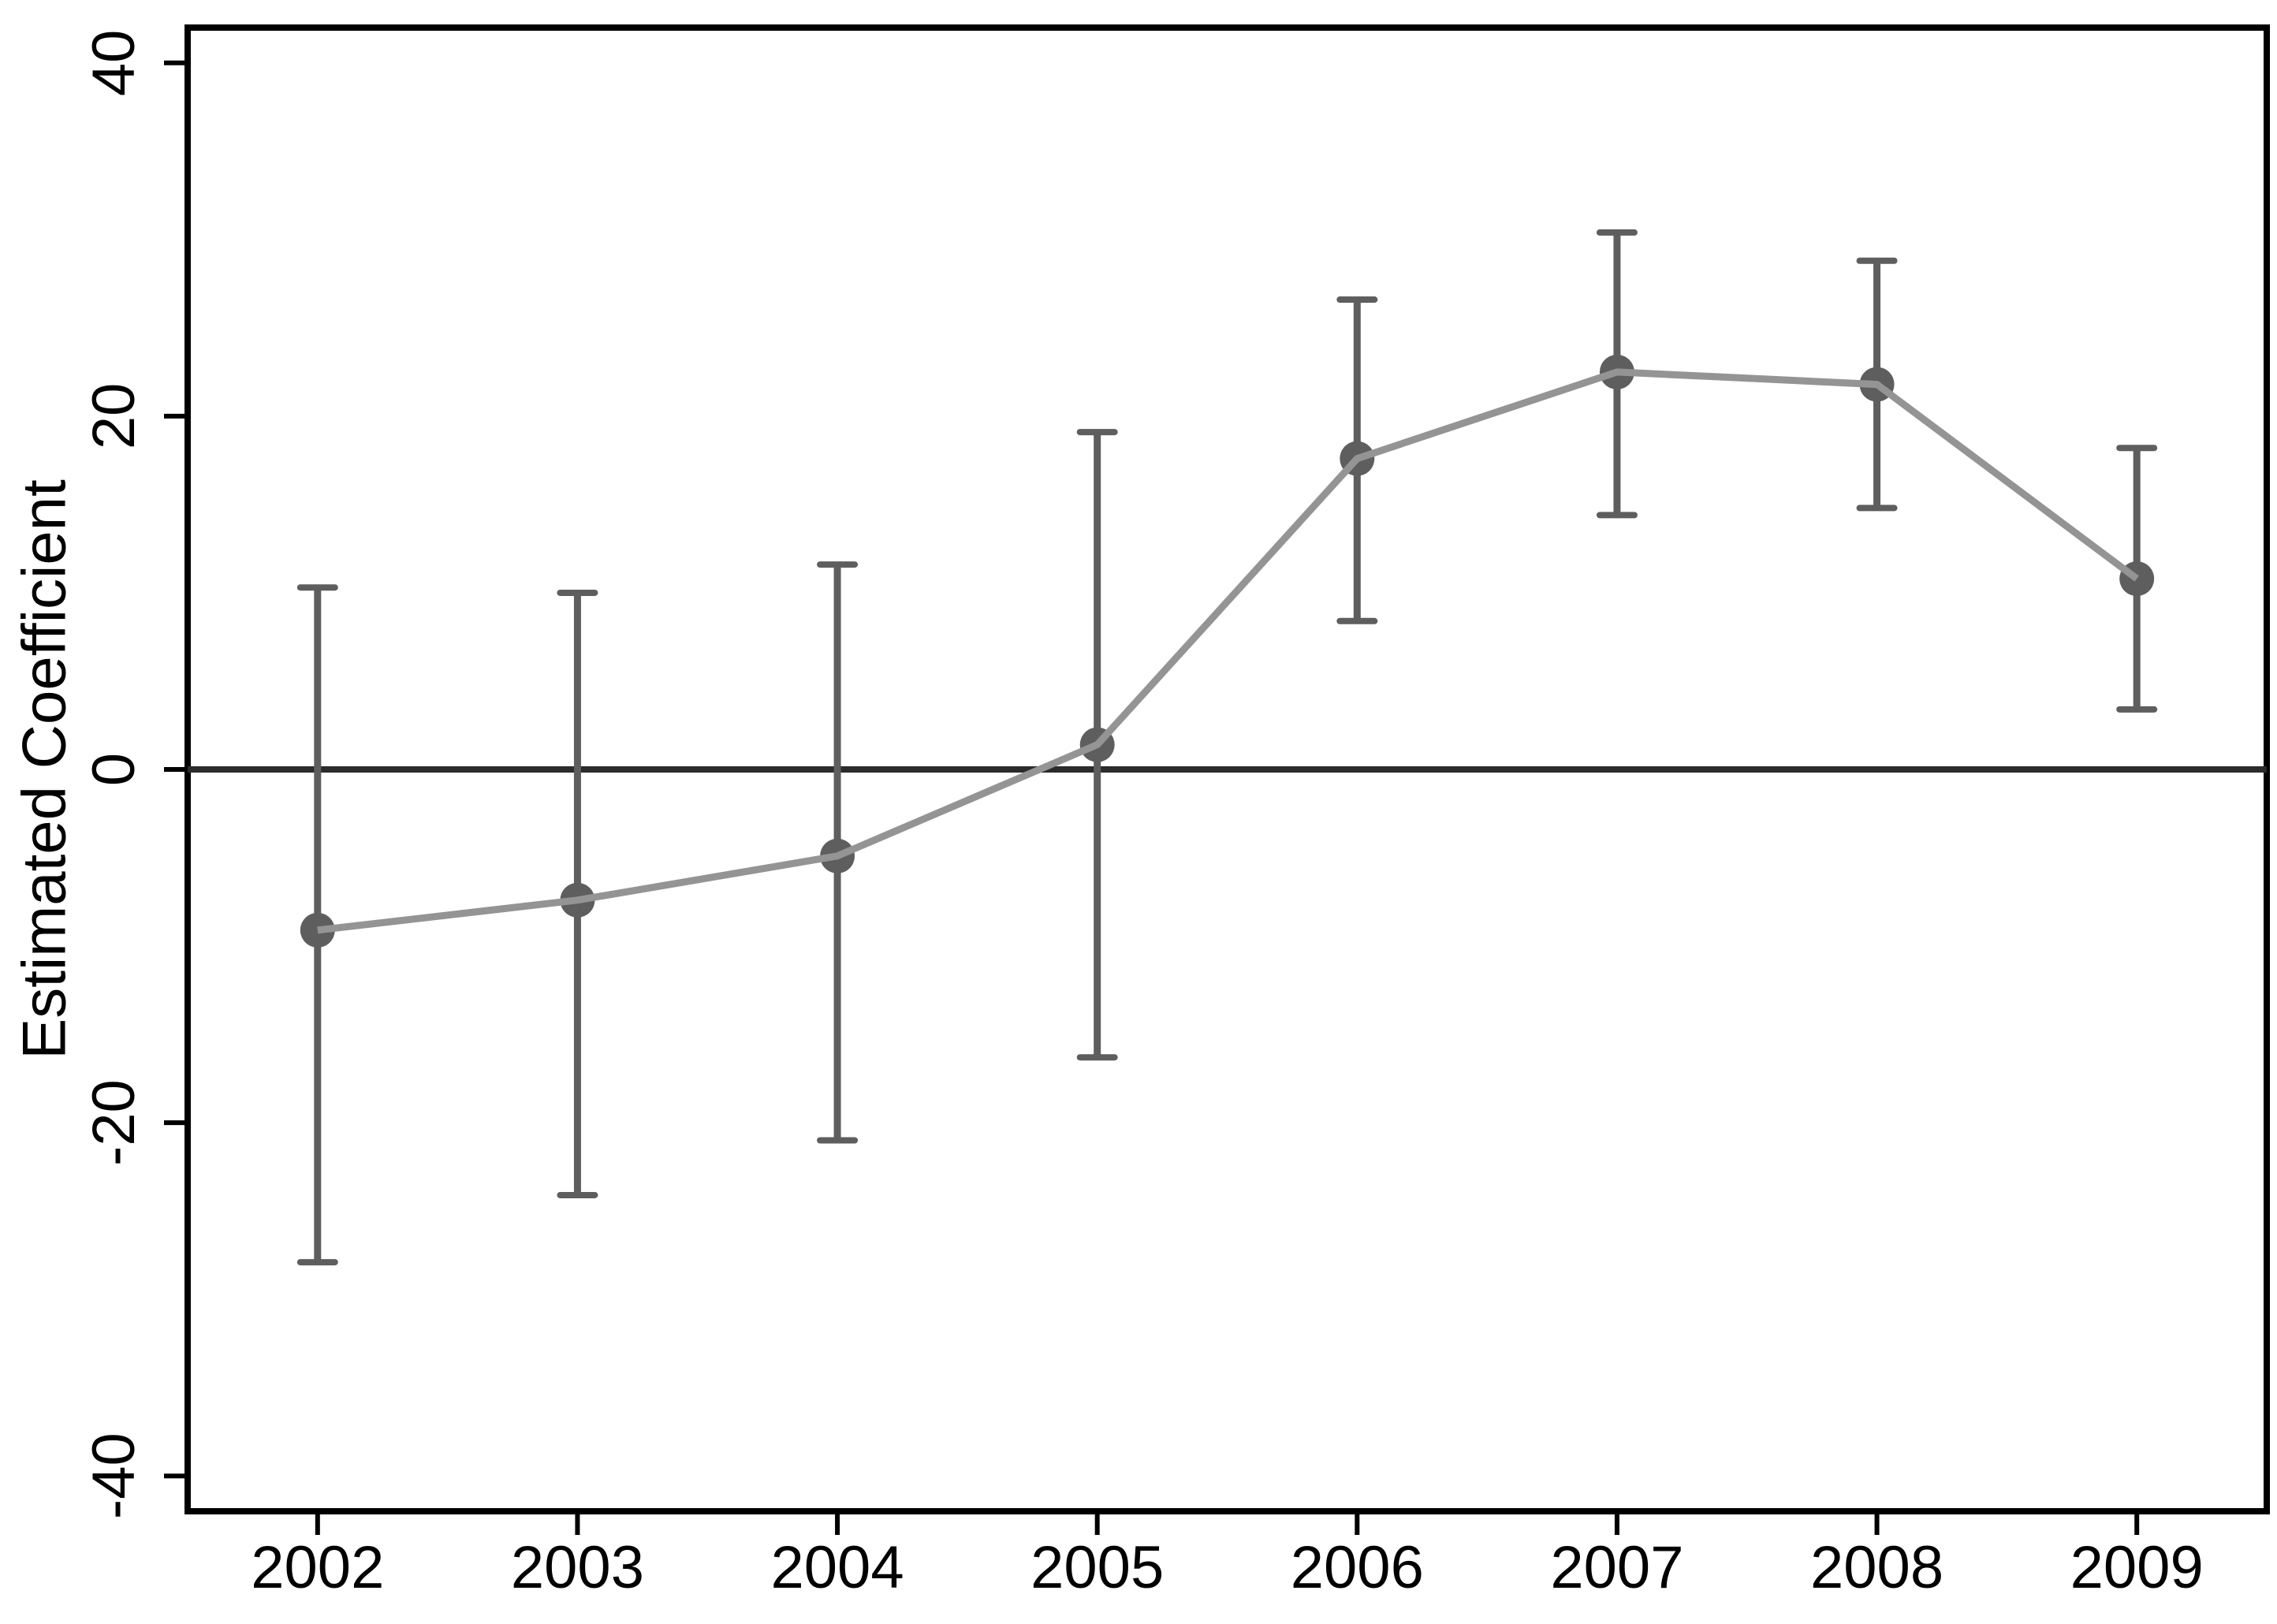 The width and height of the screenshot is (2277, 1624). Describe the element at coordinates (317, 1567) in the screenshot. I see `x-tick-label: 2002` at that location.